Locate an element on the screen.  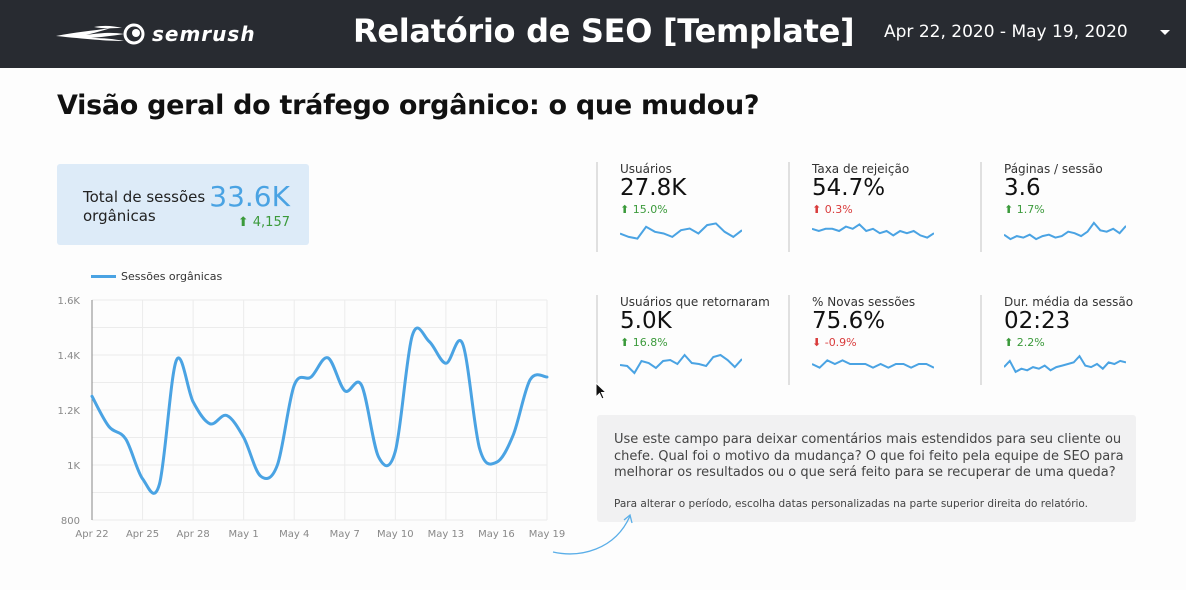
total-sessions-delta: ⬆ 4,157 is located at coordinates (263, 222).